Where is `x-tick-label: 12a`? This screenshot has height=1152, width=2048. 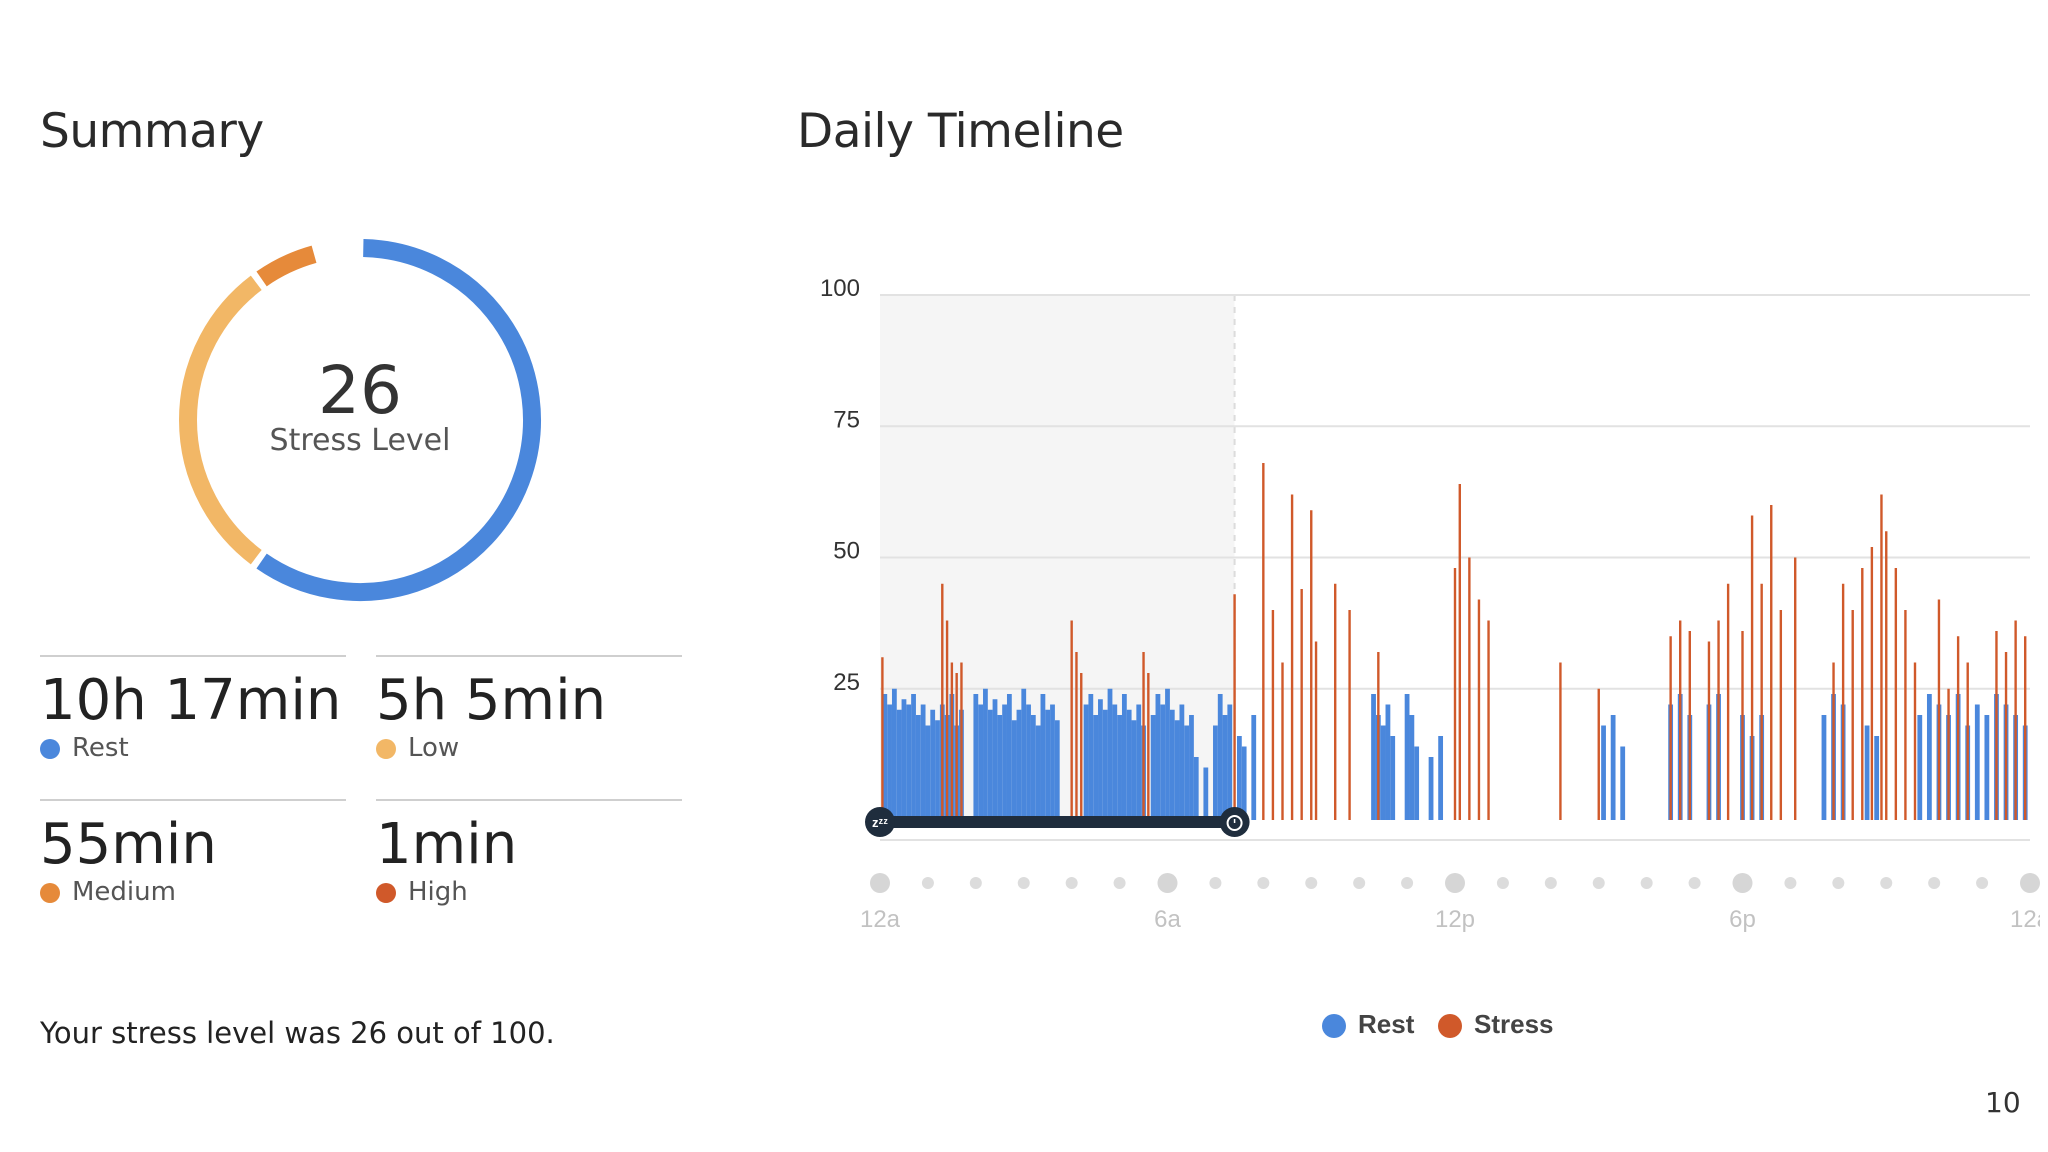 x-tick-label: 12a is located at coordinates (2025, 919).